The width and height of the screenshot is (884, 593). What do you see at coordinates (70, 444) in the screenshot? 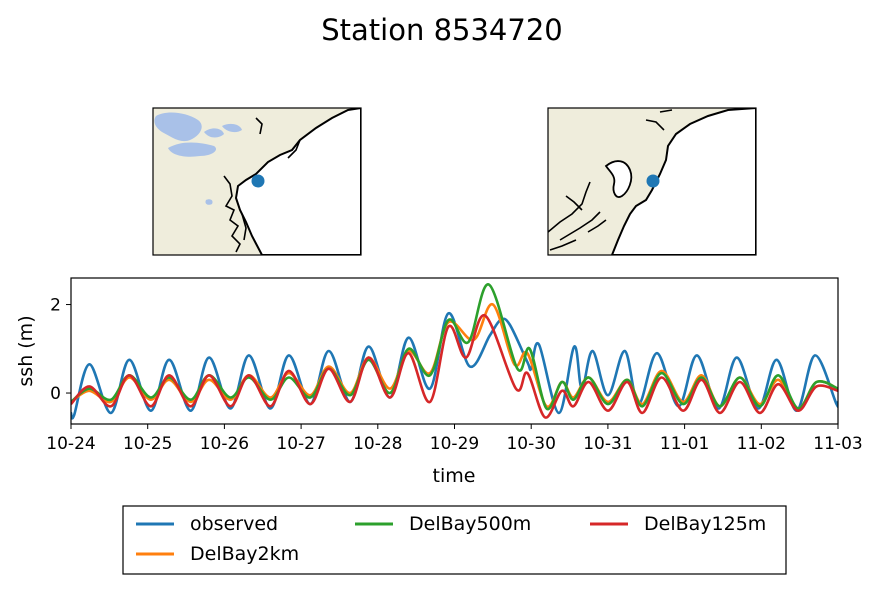
I see `x-tick-label: 10-24` at bounding box center [70, 444].